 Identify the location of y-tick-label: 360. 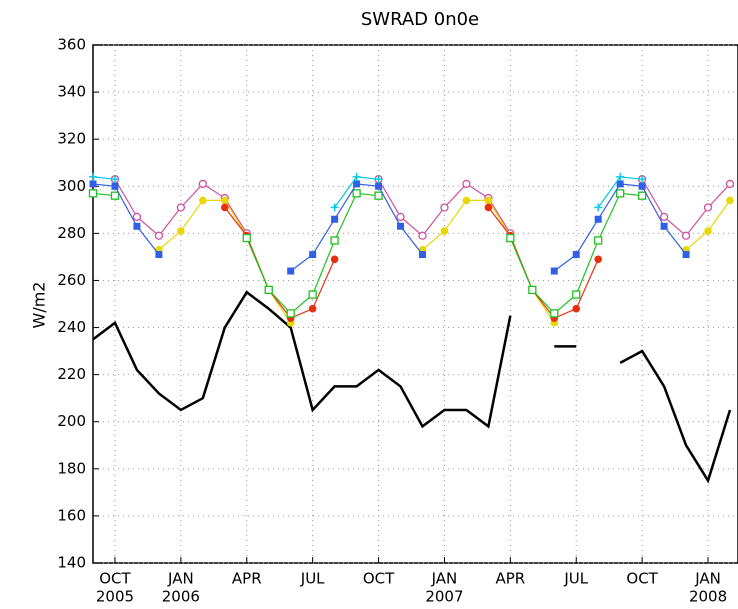
(71, 45).